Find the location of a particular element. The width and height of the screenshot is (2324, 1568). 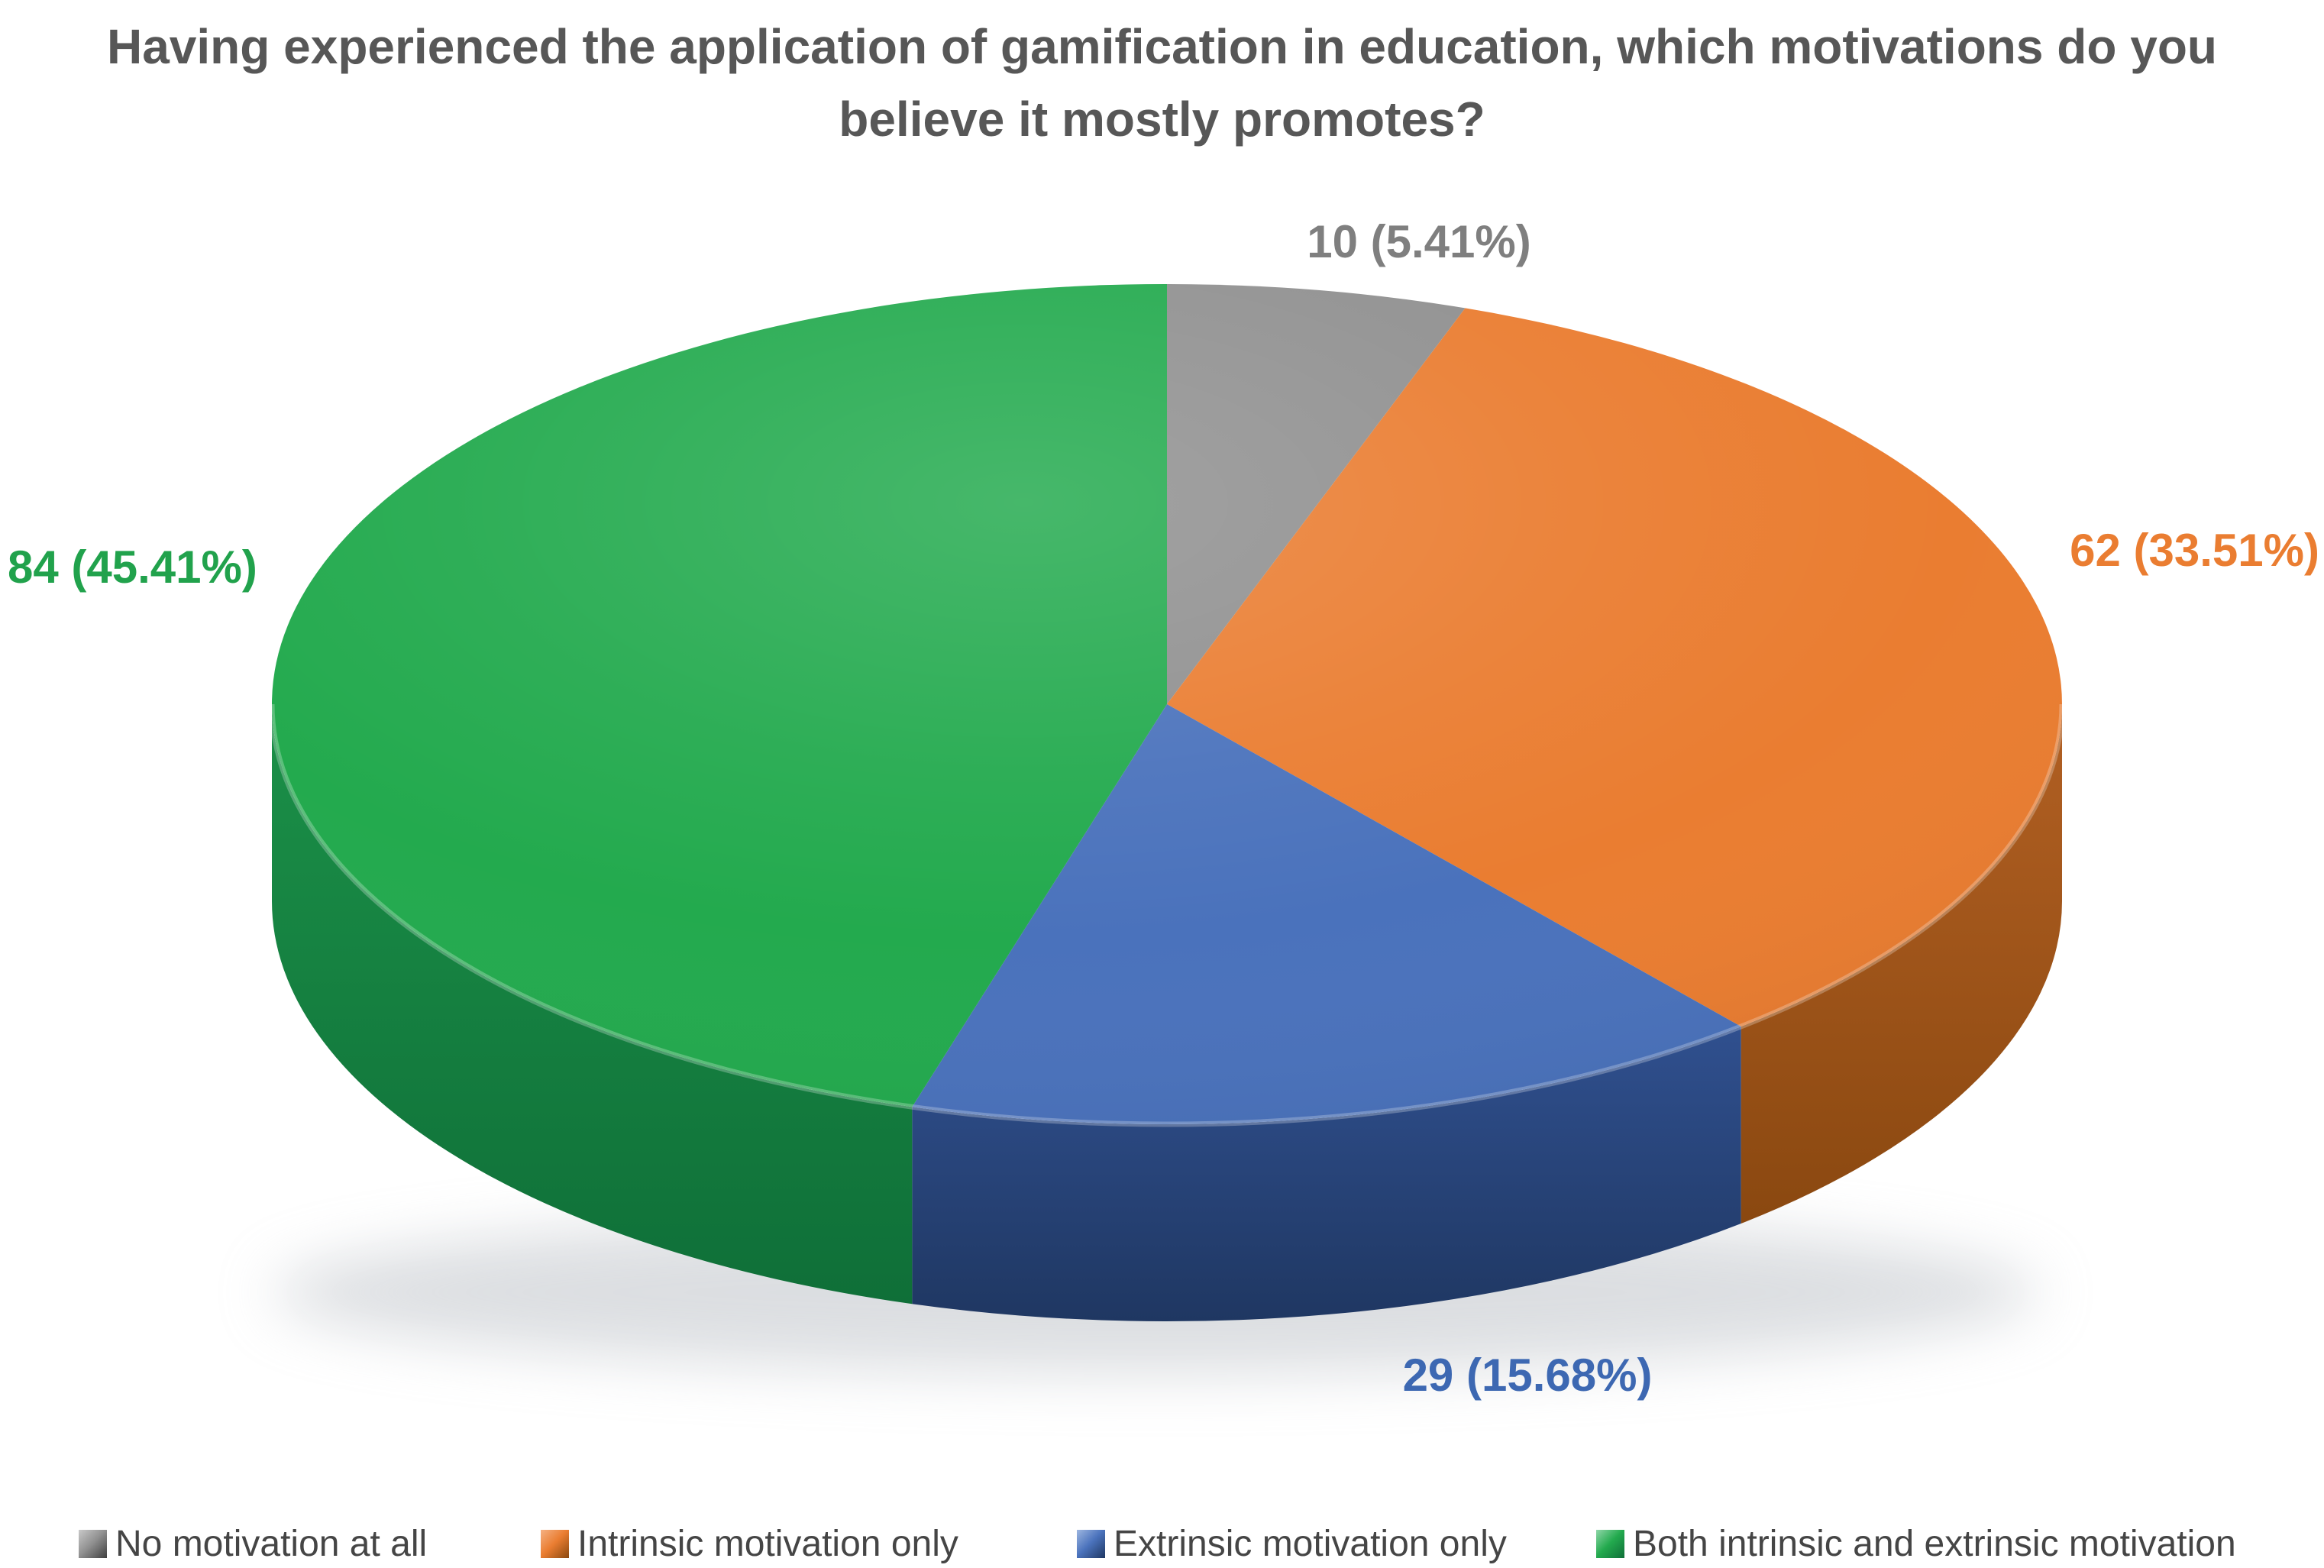

legend-item-extrinsic-only: Extrinsic motivation only is located at coordinates (1292, 1544).